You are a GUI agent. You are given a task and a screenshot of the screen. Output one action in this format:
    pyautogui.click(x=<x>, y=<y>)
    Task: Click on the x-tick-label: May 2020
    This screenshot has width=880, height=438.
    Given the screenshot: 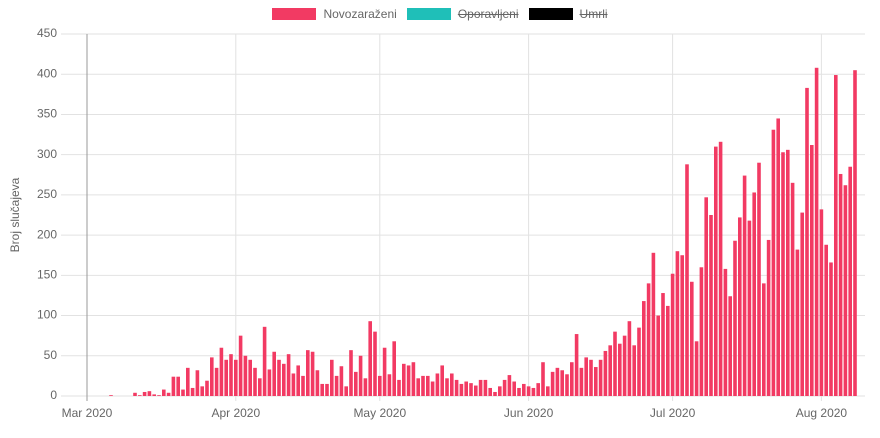 What is the action you would take?
    pyautogui.click(x=379, y=413)
    